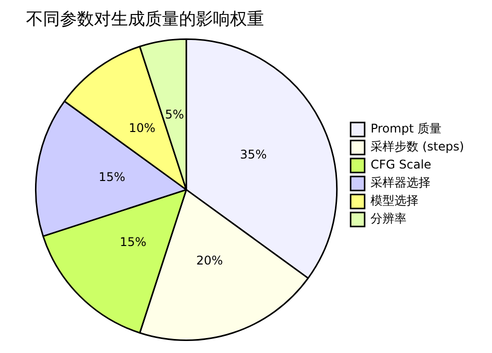 This screenshot has width=492, height=353. Describe the element at coordinates (394, 201) in the screenshot. I see `legend-label: 模型选择` at that location.